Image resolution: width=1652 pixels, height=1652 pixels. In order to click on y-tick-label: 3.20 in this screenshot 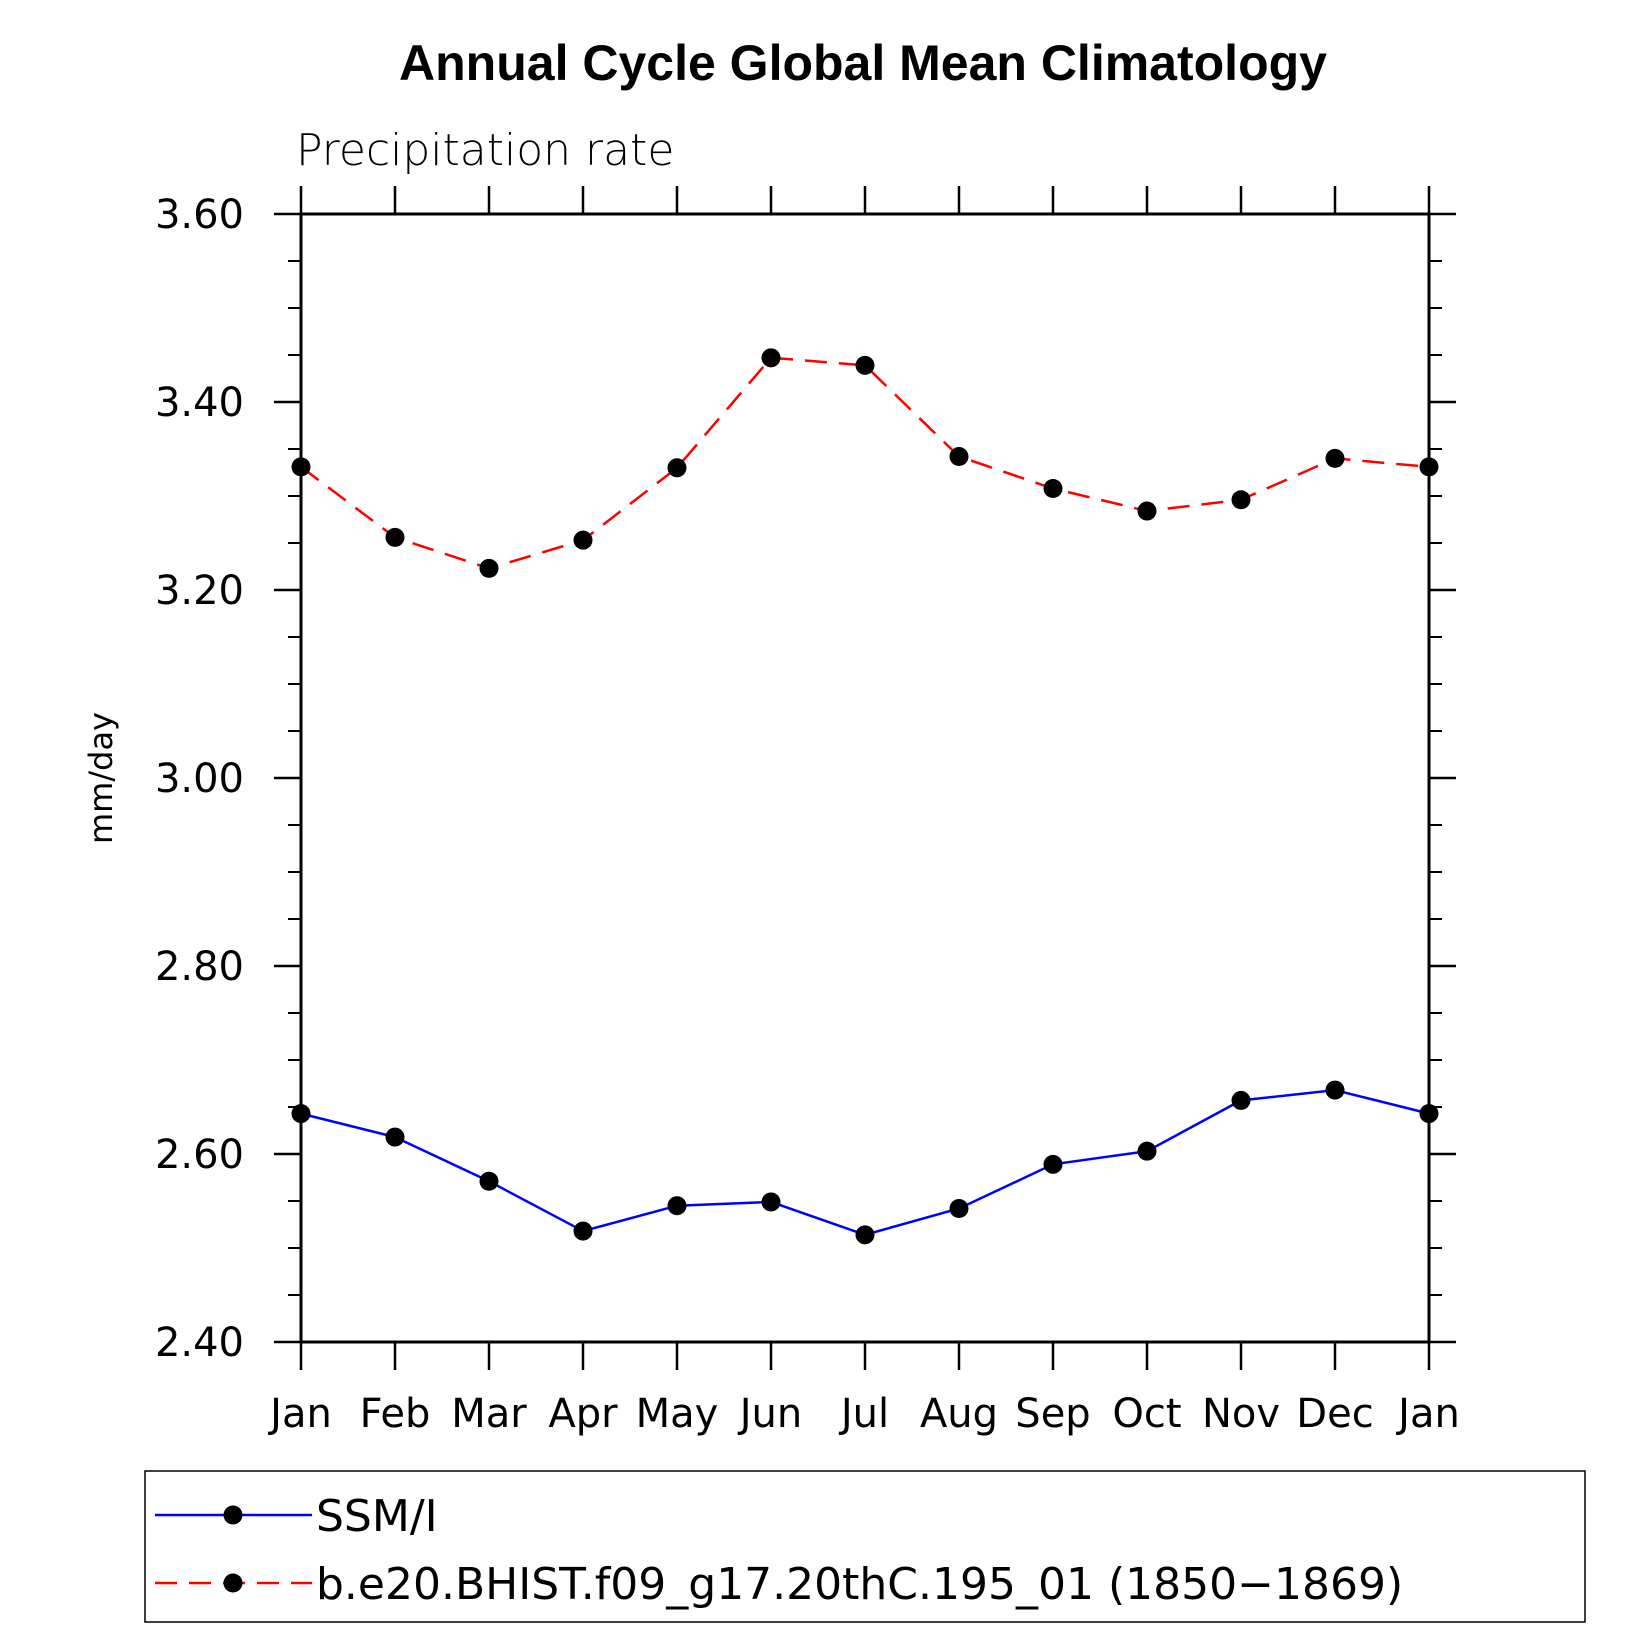, I will do `click(199, 591)`.